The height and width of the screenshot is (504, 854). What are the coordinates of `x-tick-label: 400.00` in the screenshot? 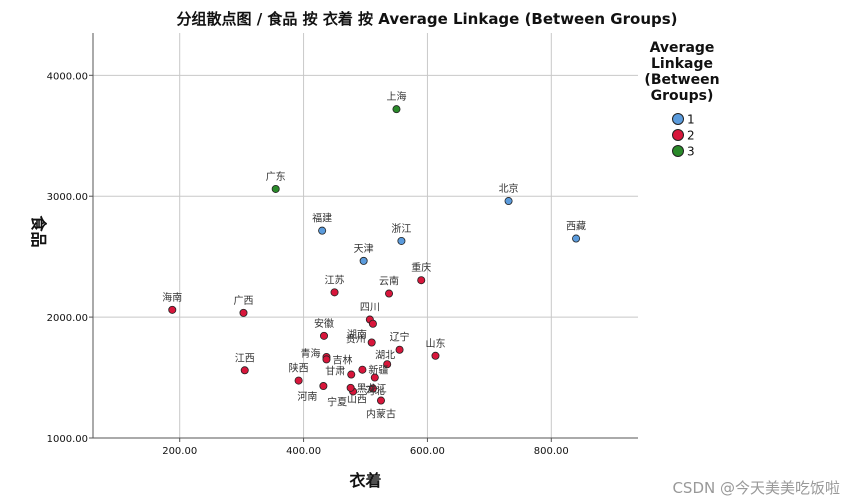 It's located at (303, 451).